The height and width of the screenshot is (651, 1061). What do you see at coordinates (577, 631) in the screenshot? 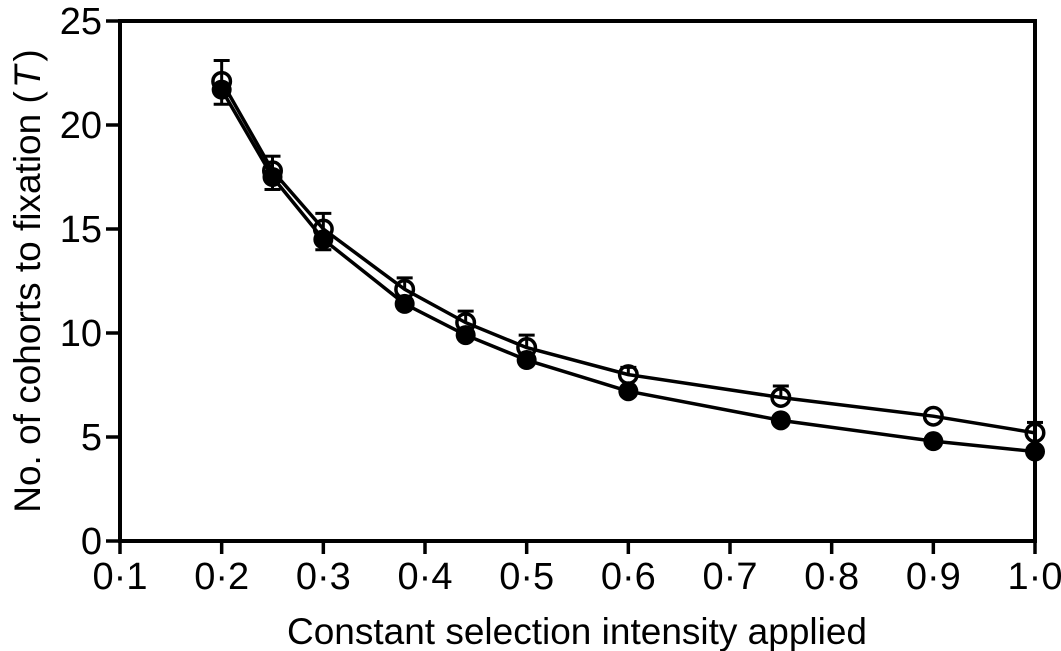
I see `x-axis-title: Constant selection intensity applied` at bounding box center [577, 631].